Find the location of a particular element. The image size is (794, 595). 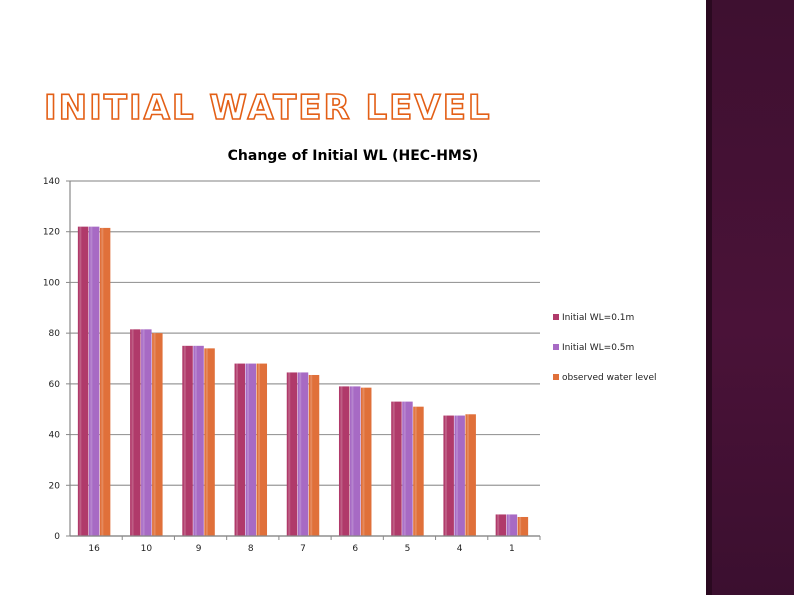

legend-label: observed water level is located at coordinates (609, 378).